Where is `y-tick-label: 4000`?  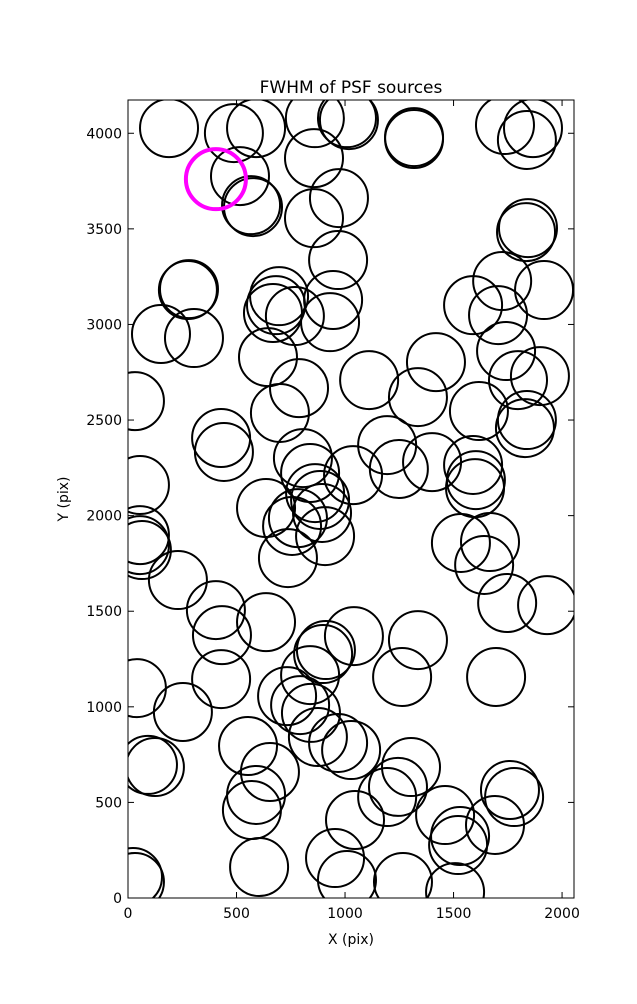
y-tick-label: 4000 is located at coordinates (104, 134).